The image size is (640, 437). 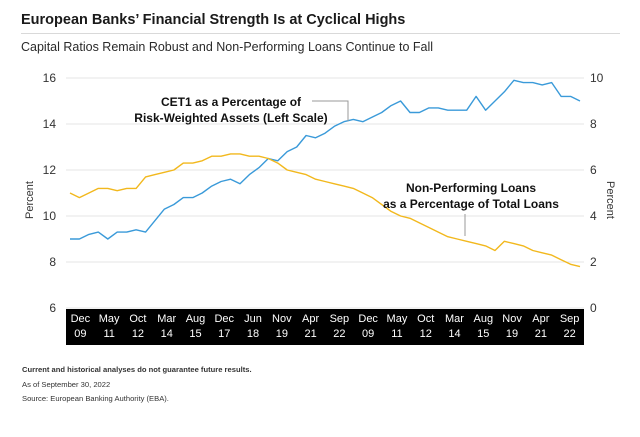 I want to click on right-tick-label: 2, so click(x=593, y=262).